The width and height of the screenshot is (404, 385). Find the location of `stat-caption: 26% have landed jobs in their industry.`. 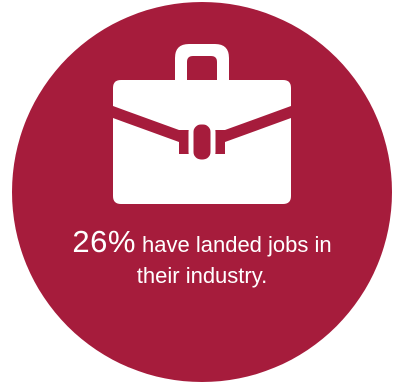

stat-caption: 26% have landed jobs in their industry. is located at coordinates (202, 258).